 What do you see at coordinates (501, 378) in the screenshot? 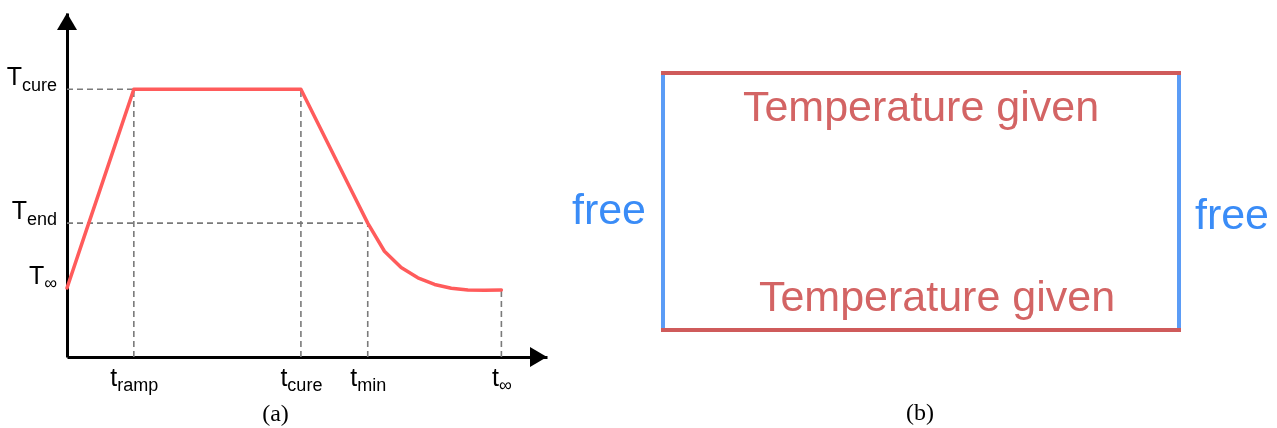
I see `x-tick-label: t$_{∞}$` at bounding box center [501, 378].